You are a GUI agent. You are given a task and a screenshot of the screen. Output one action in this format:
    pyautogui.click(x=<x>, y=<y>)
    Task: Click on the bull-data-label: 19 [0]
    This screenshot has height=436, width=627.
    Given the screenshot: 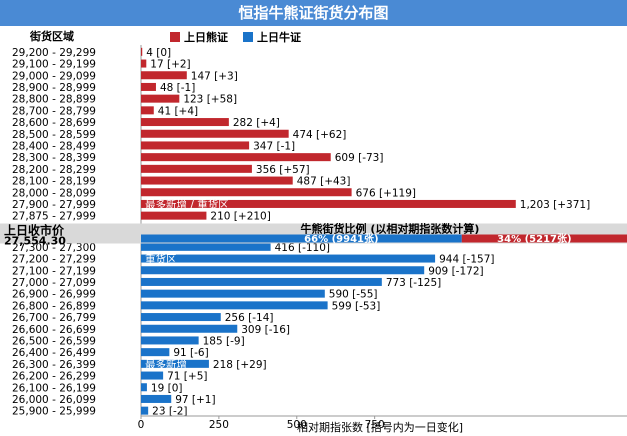 What is the action you would take?
    pyautogui.click(x=167, y=388)
    